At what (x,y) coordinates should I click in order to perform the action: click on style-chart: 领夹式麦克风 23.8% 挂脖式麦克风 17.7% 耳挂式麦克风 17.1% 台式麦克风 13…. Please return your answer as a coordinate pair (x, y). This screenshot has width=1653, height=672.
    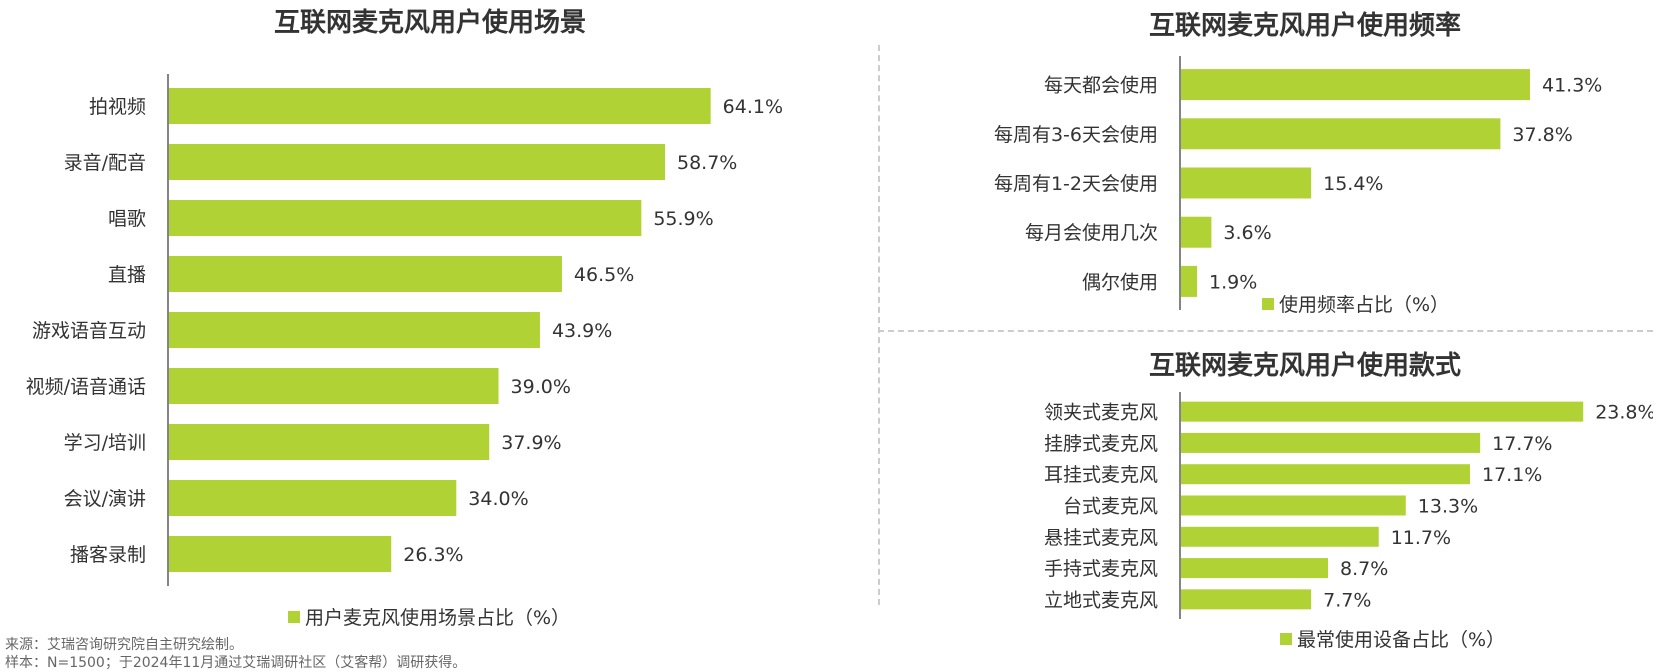
    Looking at the image, I should click on (1348, 505).